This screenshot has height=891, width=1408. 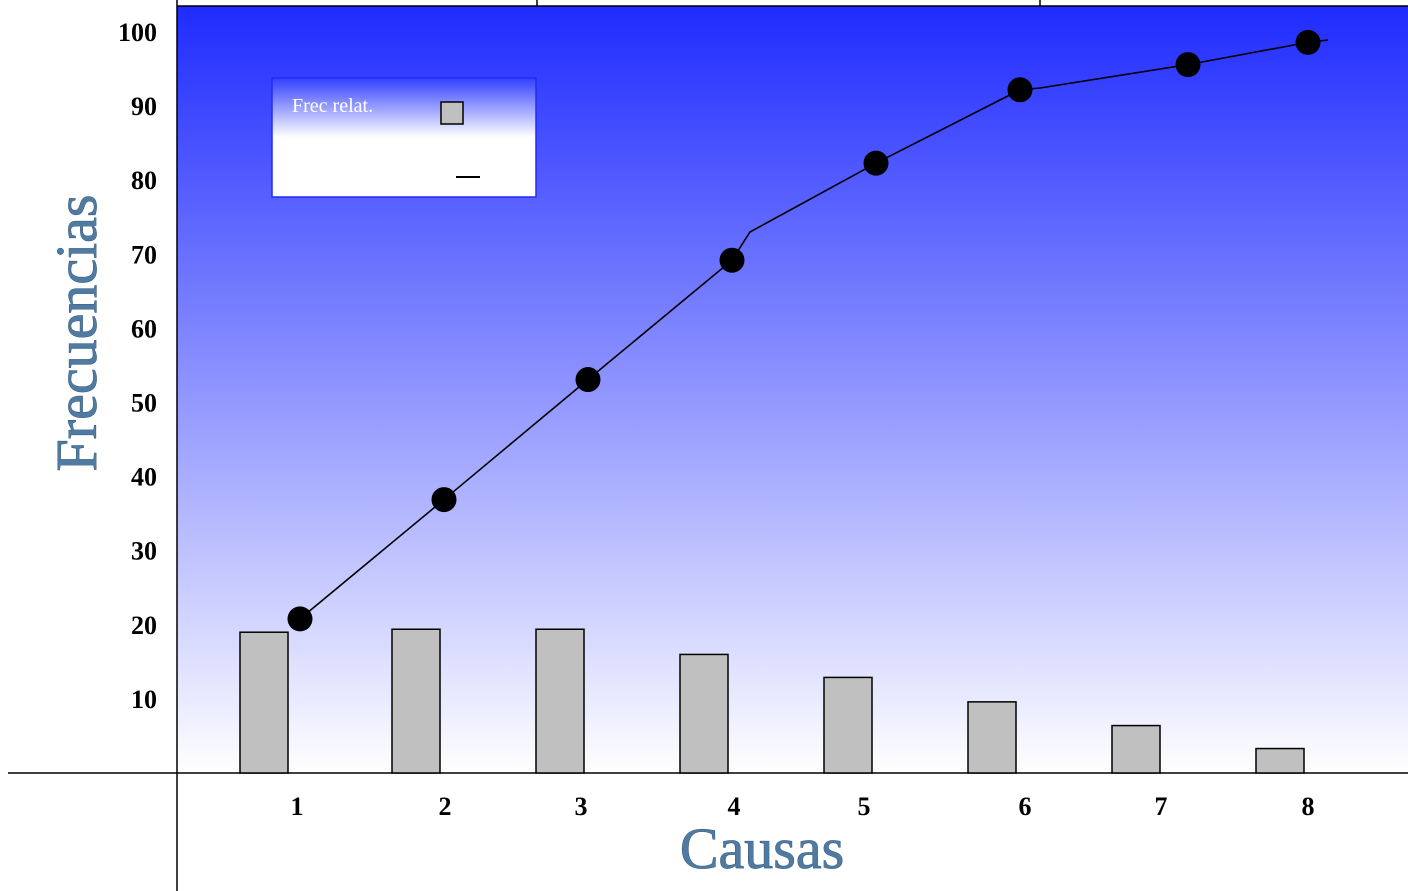 I want to click on legend-label-line: Frec.acum., so click(x=336, y=167).